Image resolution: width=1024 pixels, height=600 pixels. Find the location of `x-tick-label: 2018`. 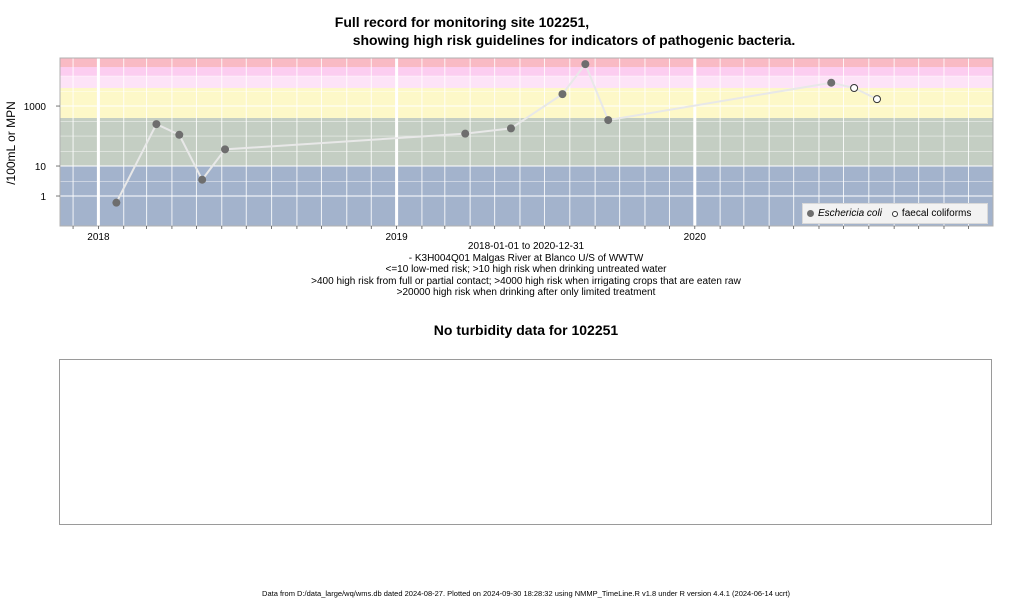

x-tick-label: 2018 is located at coordinates (98, 237).